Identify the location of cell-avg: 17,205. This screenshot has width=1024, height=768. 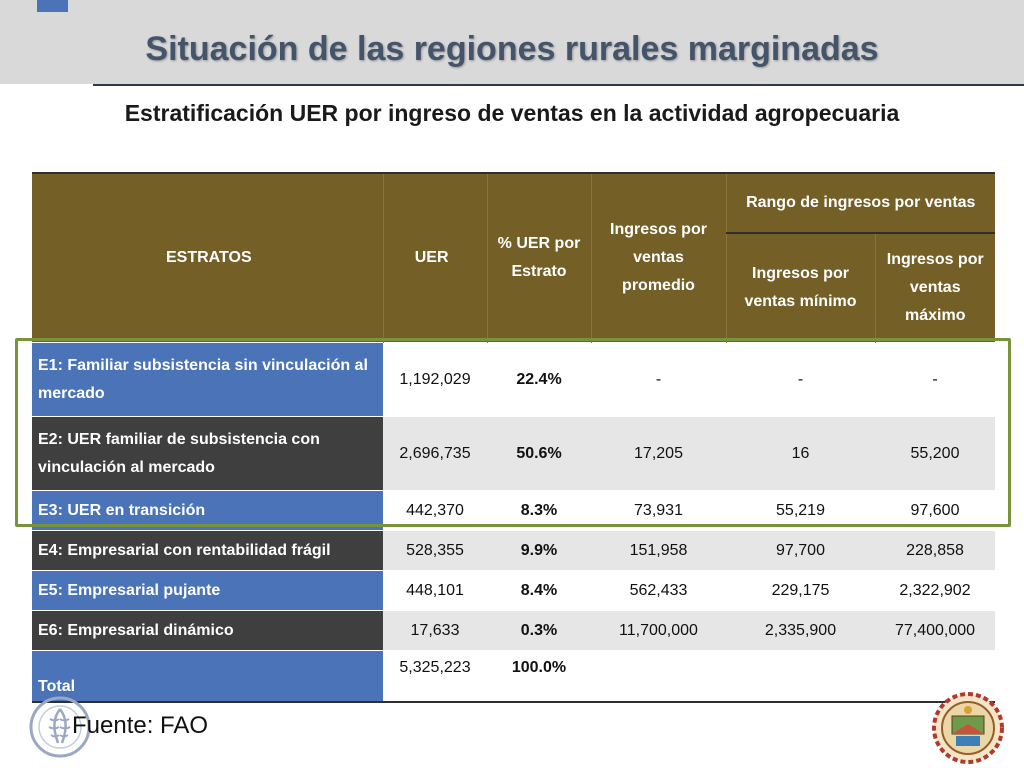
(658, 453).